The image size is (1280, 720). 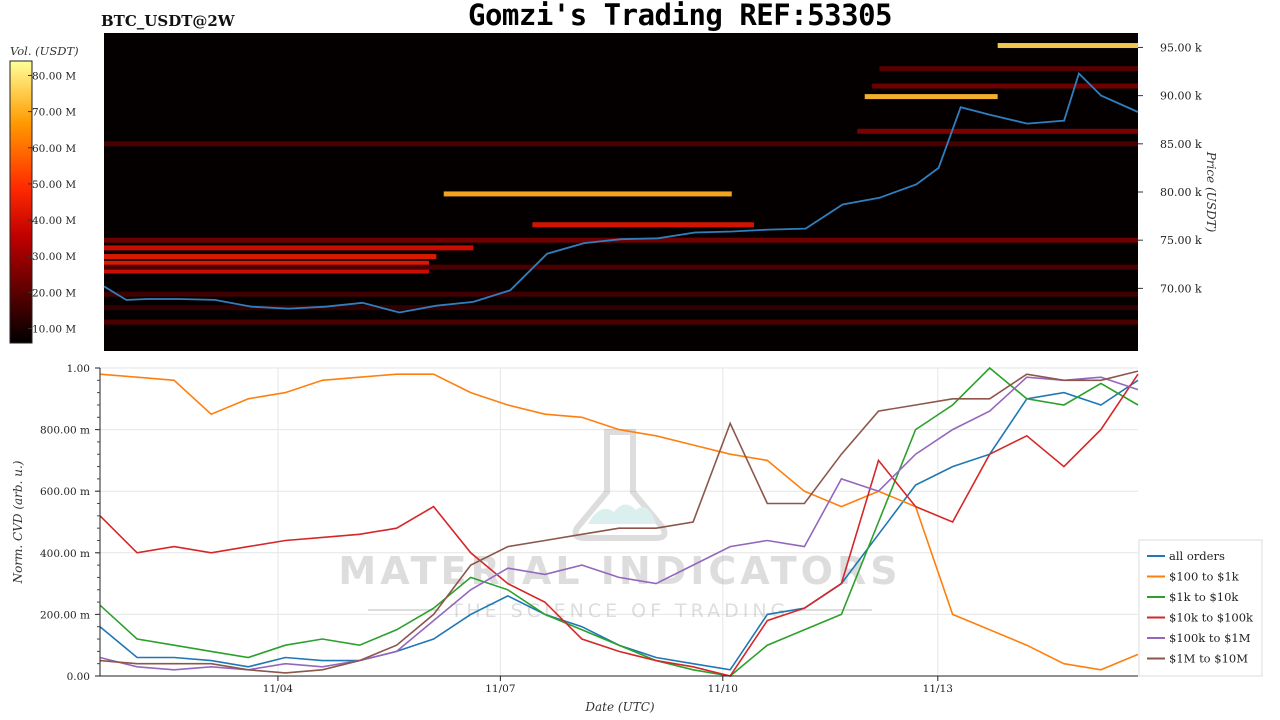 What do you see at coordinates (619, 707) in the screenshot?
I see `x-axis-label: Date (UTC)` at bounding box center [619, 707].